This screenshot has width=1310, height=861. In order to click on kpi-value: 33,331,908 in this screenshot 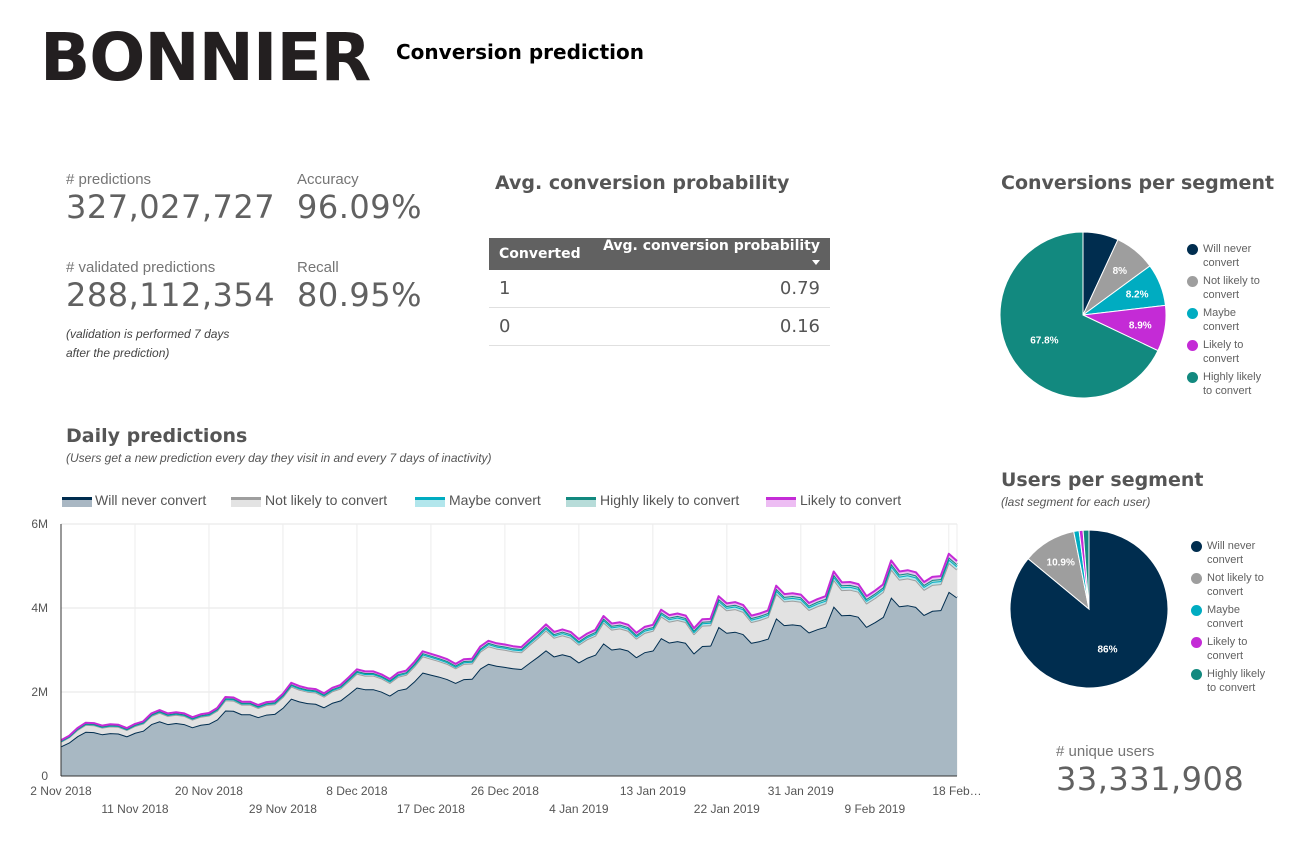, I will do `click(1150, 779)`.